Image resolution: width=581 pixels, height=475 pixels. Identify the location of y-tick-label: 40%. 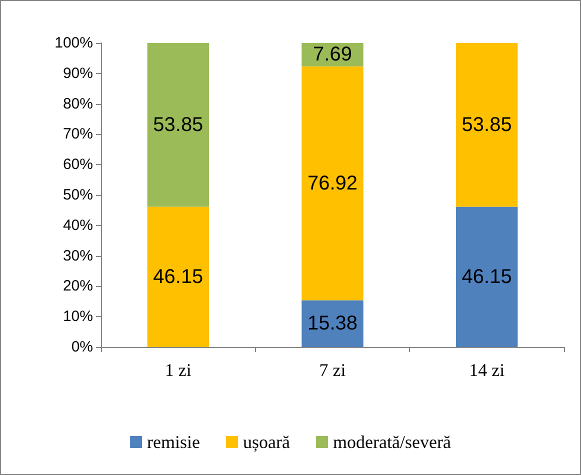
(77, 225).